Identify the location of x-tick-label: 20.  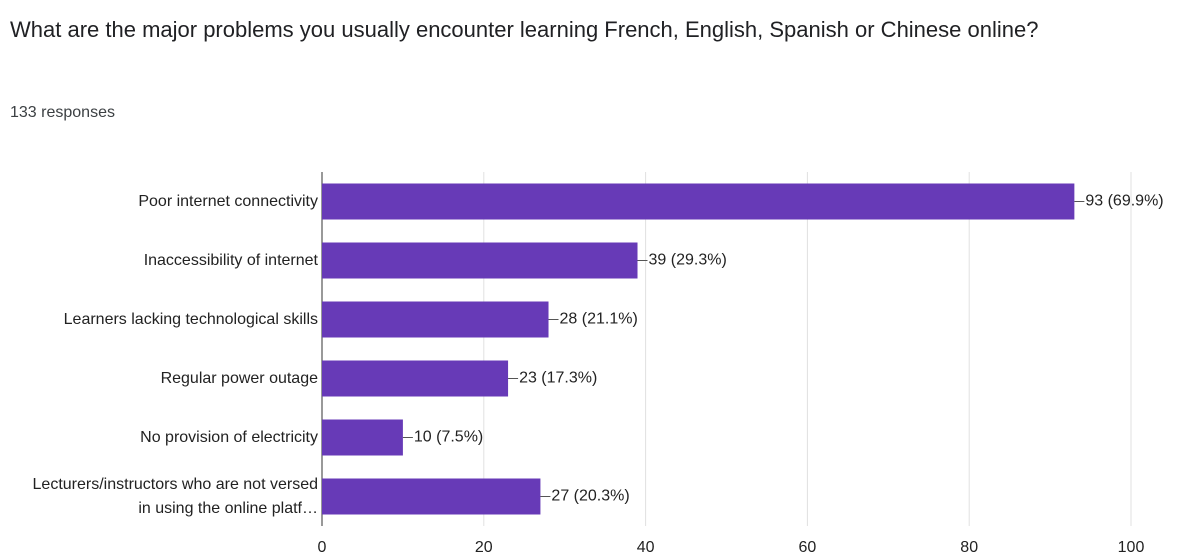
(484, 547).